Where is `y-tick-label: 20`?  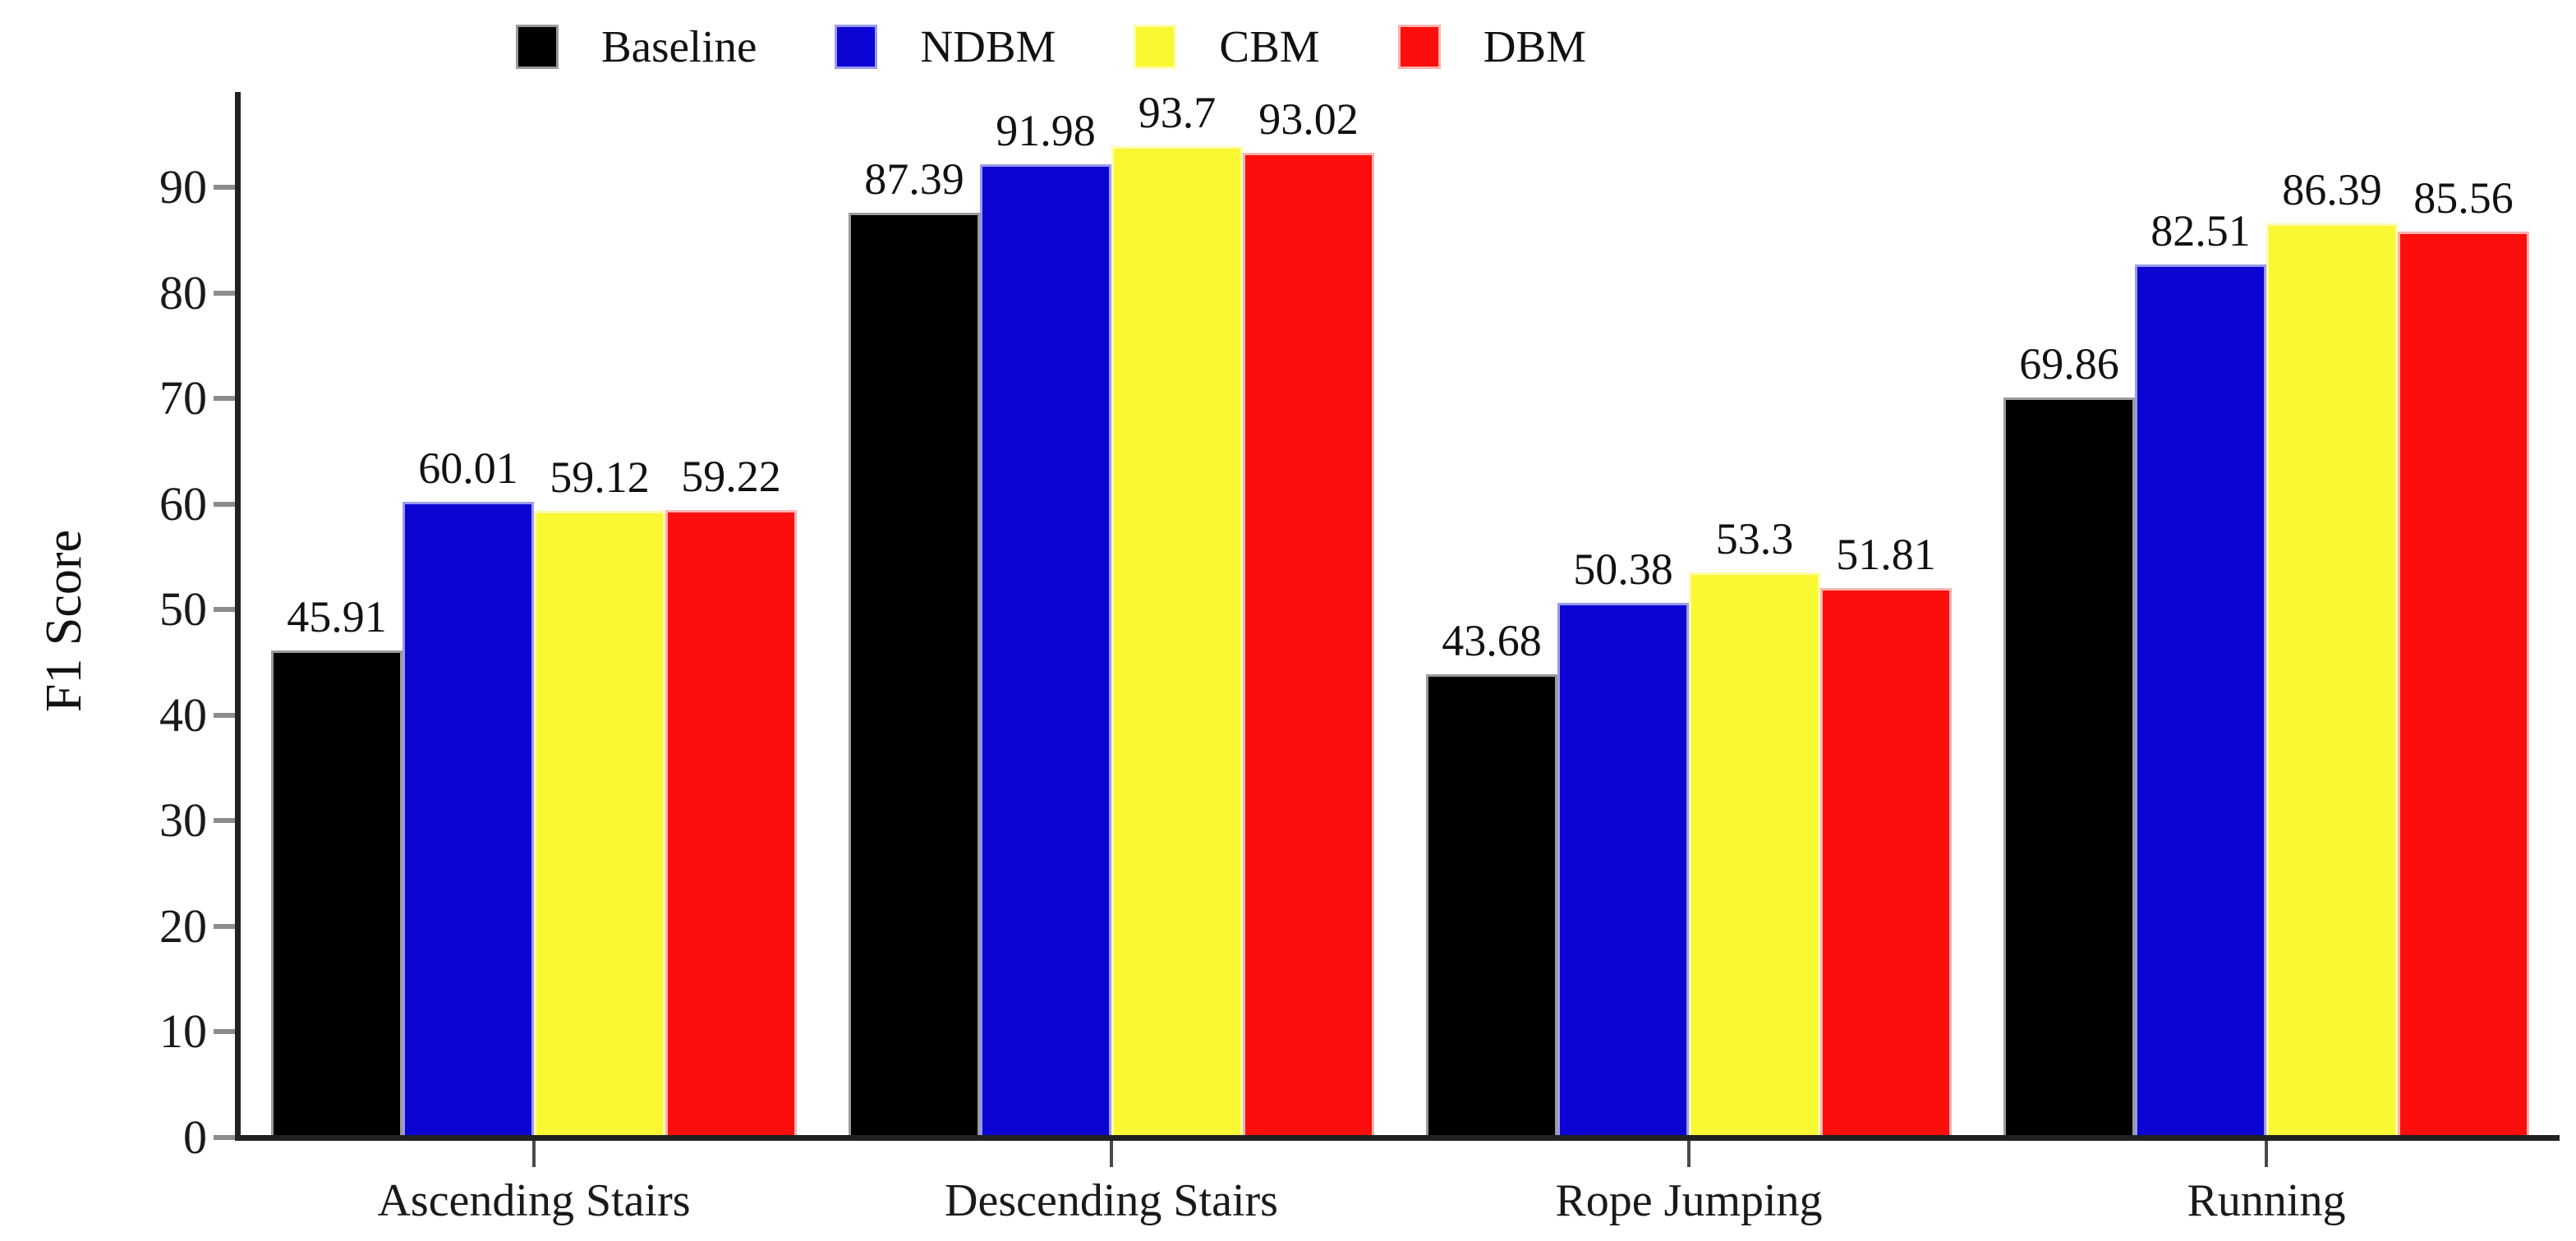 y-tick-label: 20 is located at coordinates (183, 926).